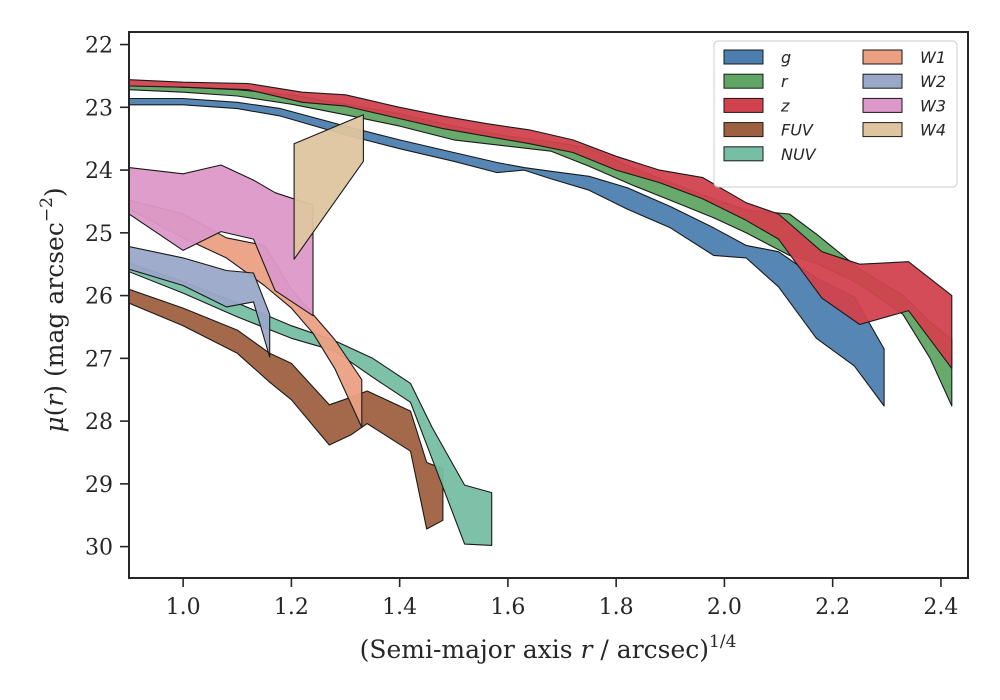  I want to click on legend-item-fuv: FUV, so click(768, 130).